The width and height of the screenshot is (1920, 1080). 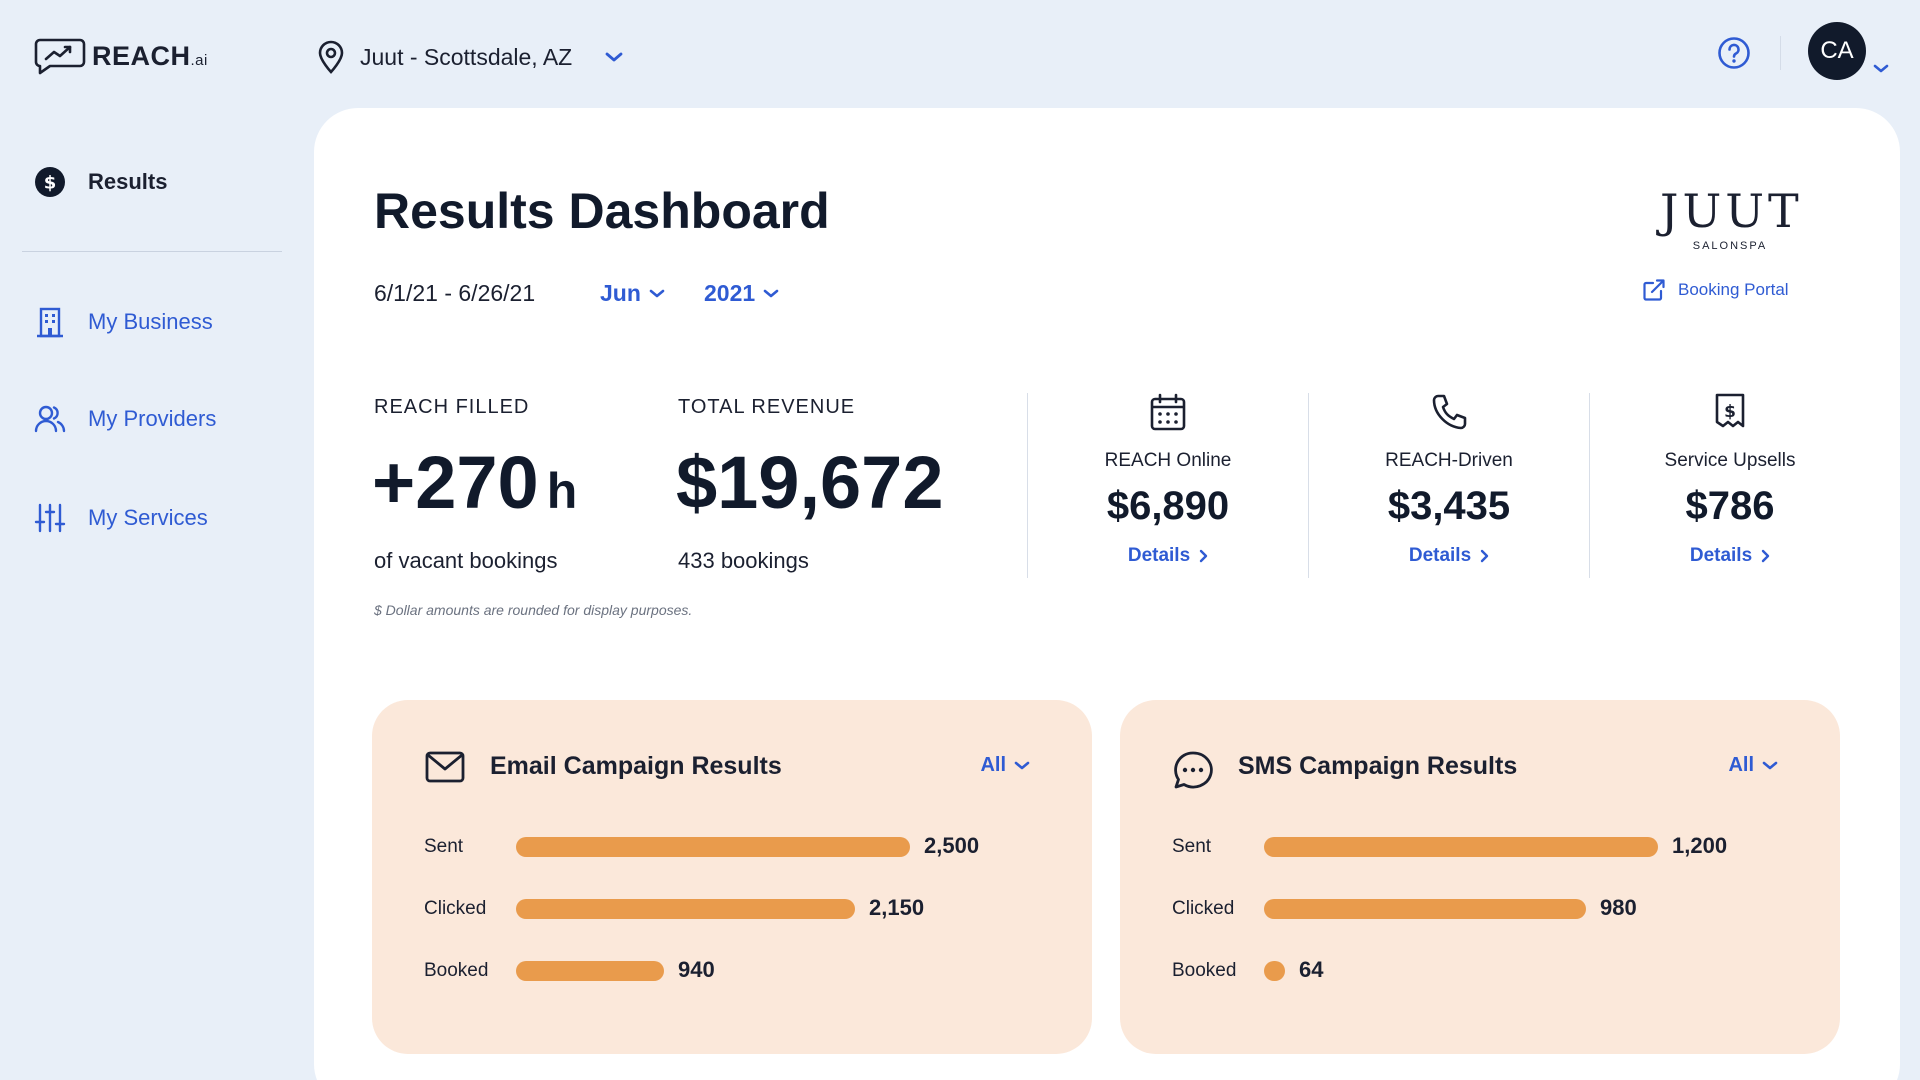 What do you see at coordinates (152, 251) in the screenshot?
I see `sidebar-divider` at bounding box center [152, 251].